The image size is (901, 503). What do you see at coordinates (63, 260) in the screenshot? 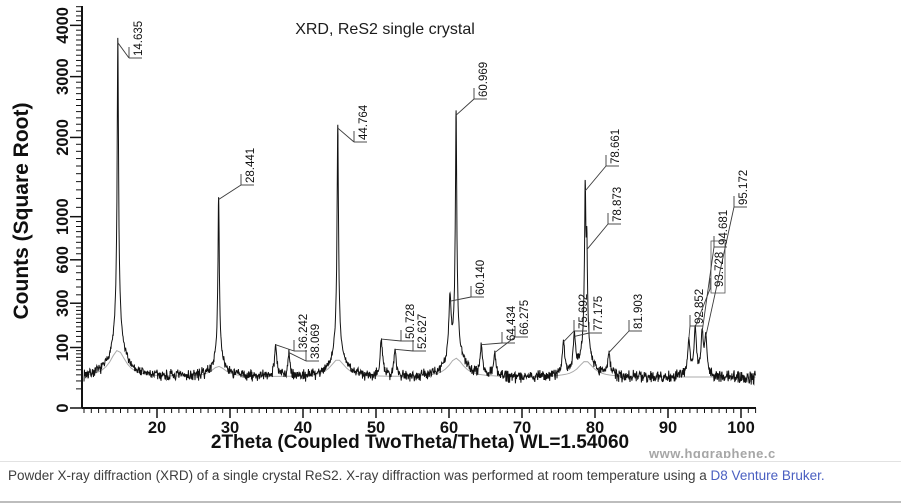
I see `y-tick-label: 600` at bounding box center [63, 260].